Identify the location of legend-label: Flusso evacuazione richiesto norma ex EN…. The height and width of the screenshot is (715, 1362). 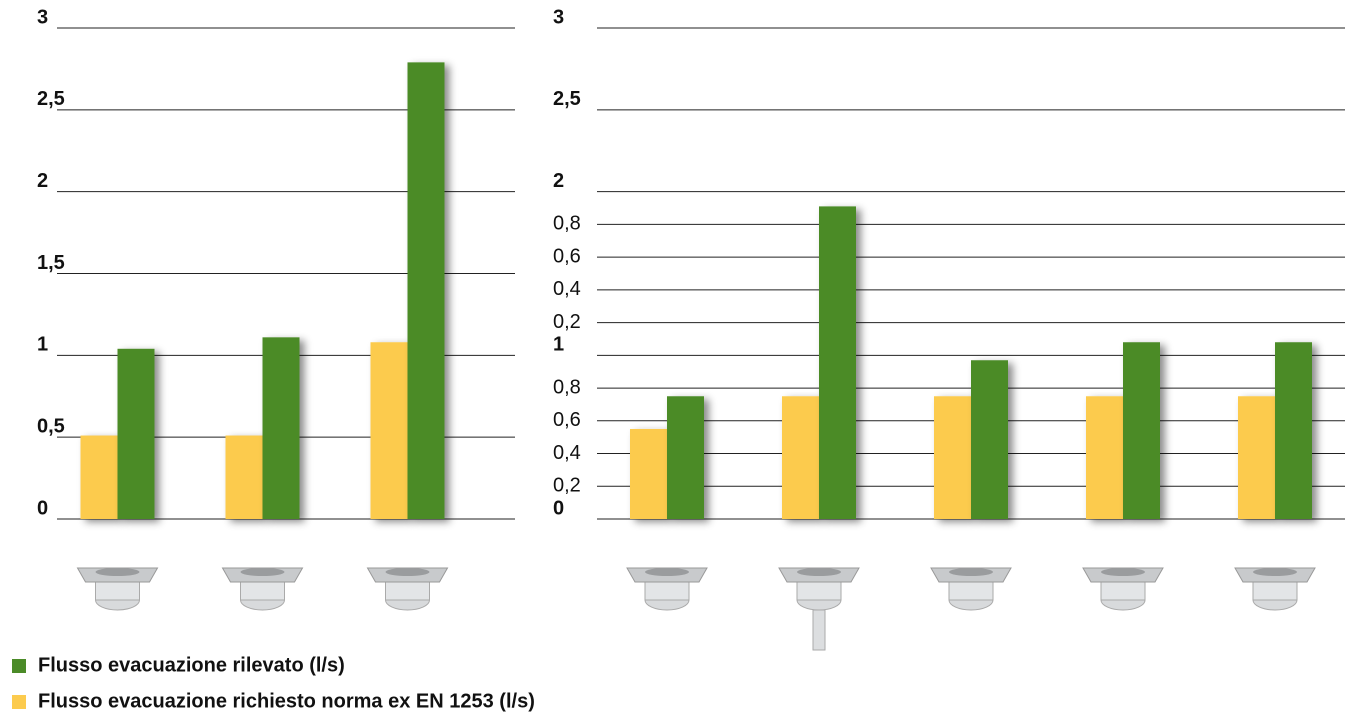
(286, 701).